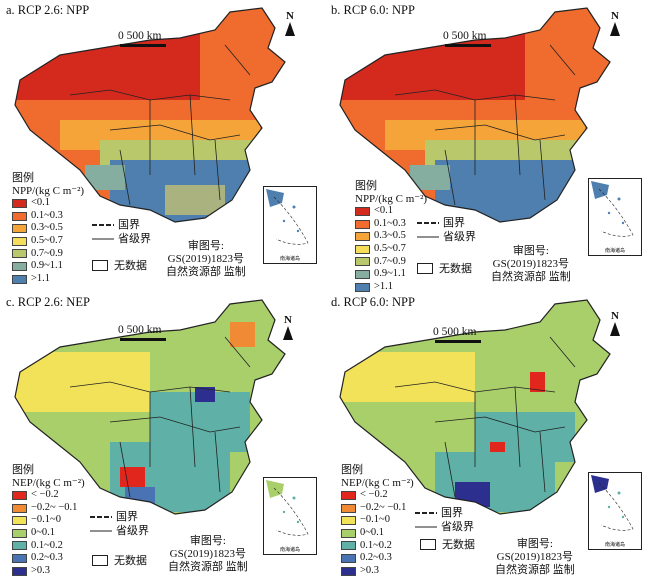 The height and width of the screenshot is (583, 650). Describe the element at coordinates (48, 302) in the screenshot. I see `panel-title: c. RCP 2.6: NEP` at that location.